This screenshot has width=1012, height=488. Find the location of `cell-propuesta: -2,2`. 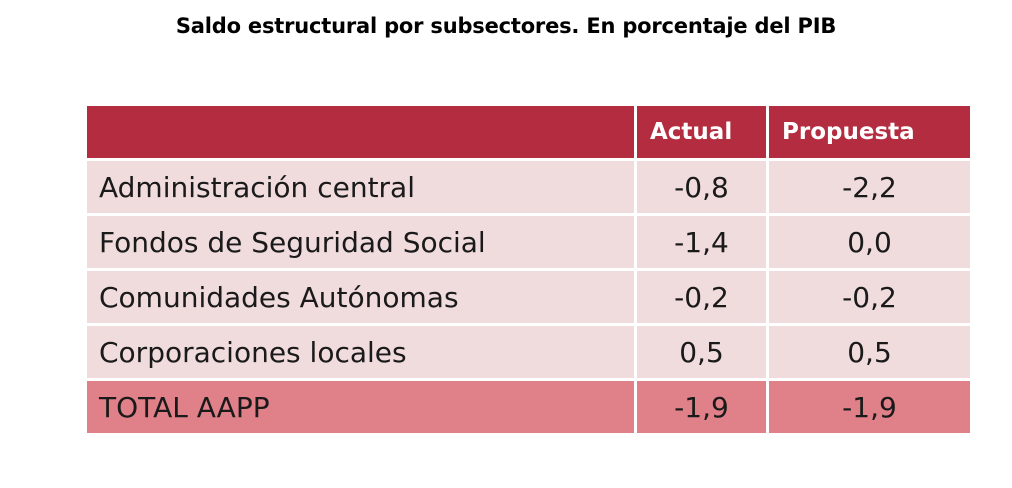

cell-propuesta: -2,2 is located at coordinates (869, 187).